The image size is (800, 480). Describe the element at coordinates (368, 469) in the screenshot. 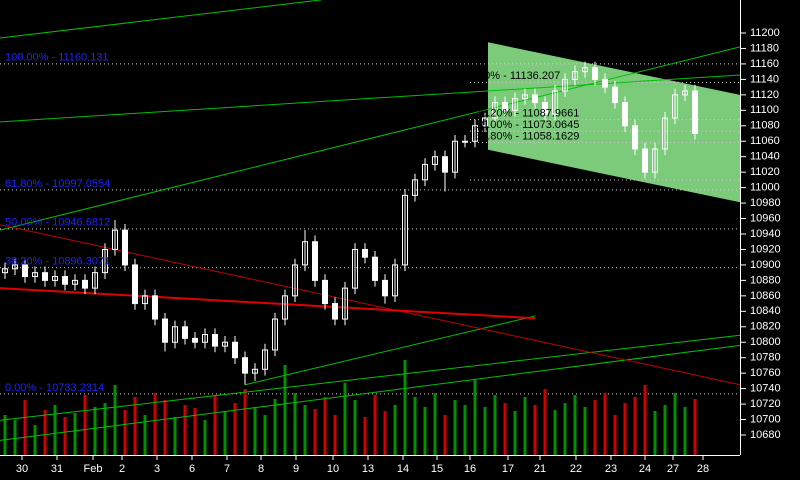

I see `x-tick-label: 13` at that location.